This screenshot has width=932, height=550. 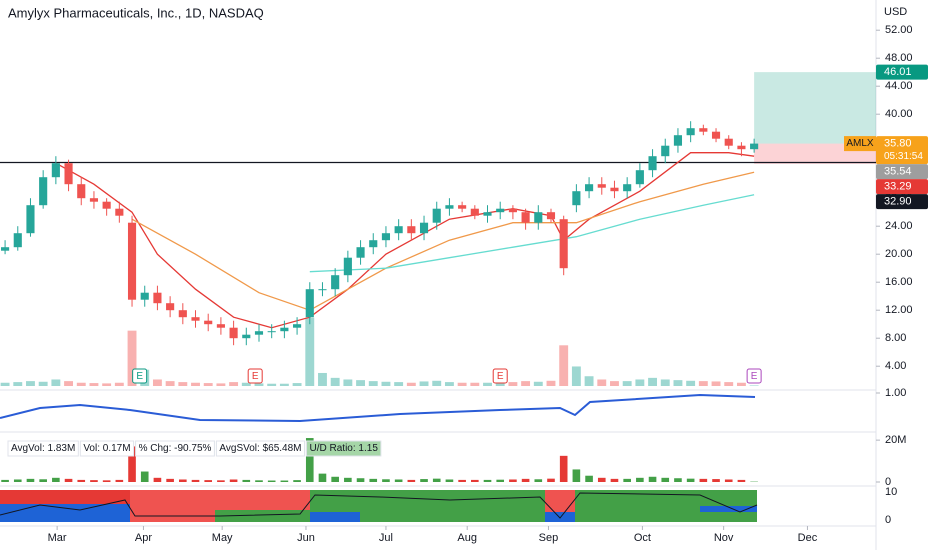 I want to click on heat-tick-label: 0, so click(x=888, y=520).